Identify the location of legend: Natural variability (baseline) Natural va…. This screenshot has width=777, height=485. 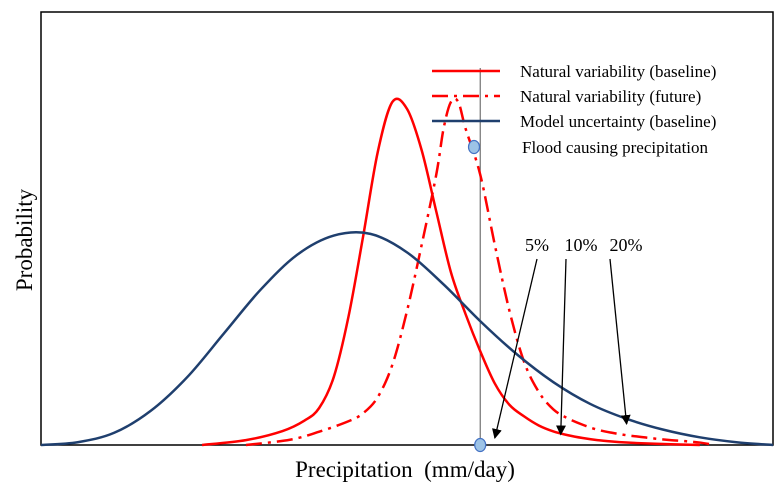
(574, 109).